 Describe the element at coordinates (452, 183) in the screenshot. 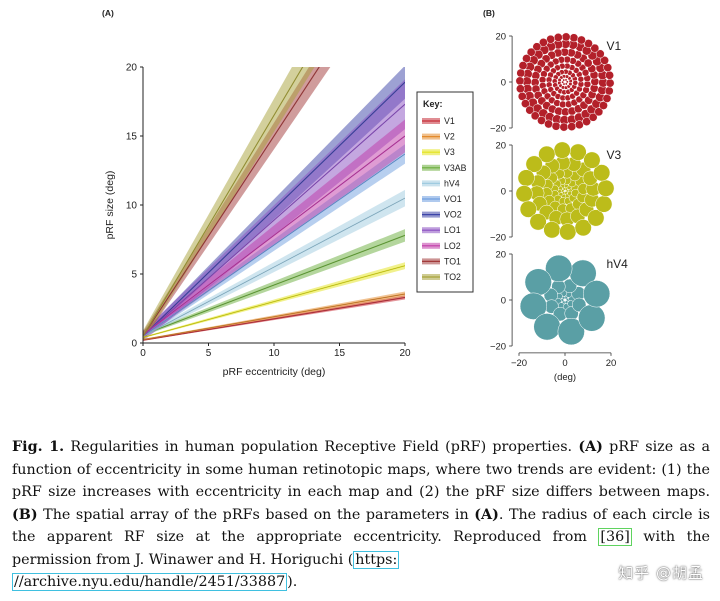

I see `legend-label-hv4: hV4` at that location.